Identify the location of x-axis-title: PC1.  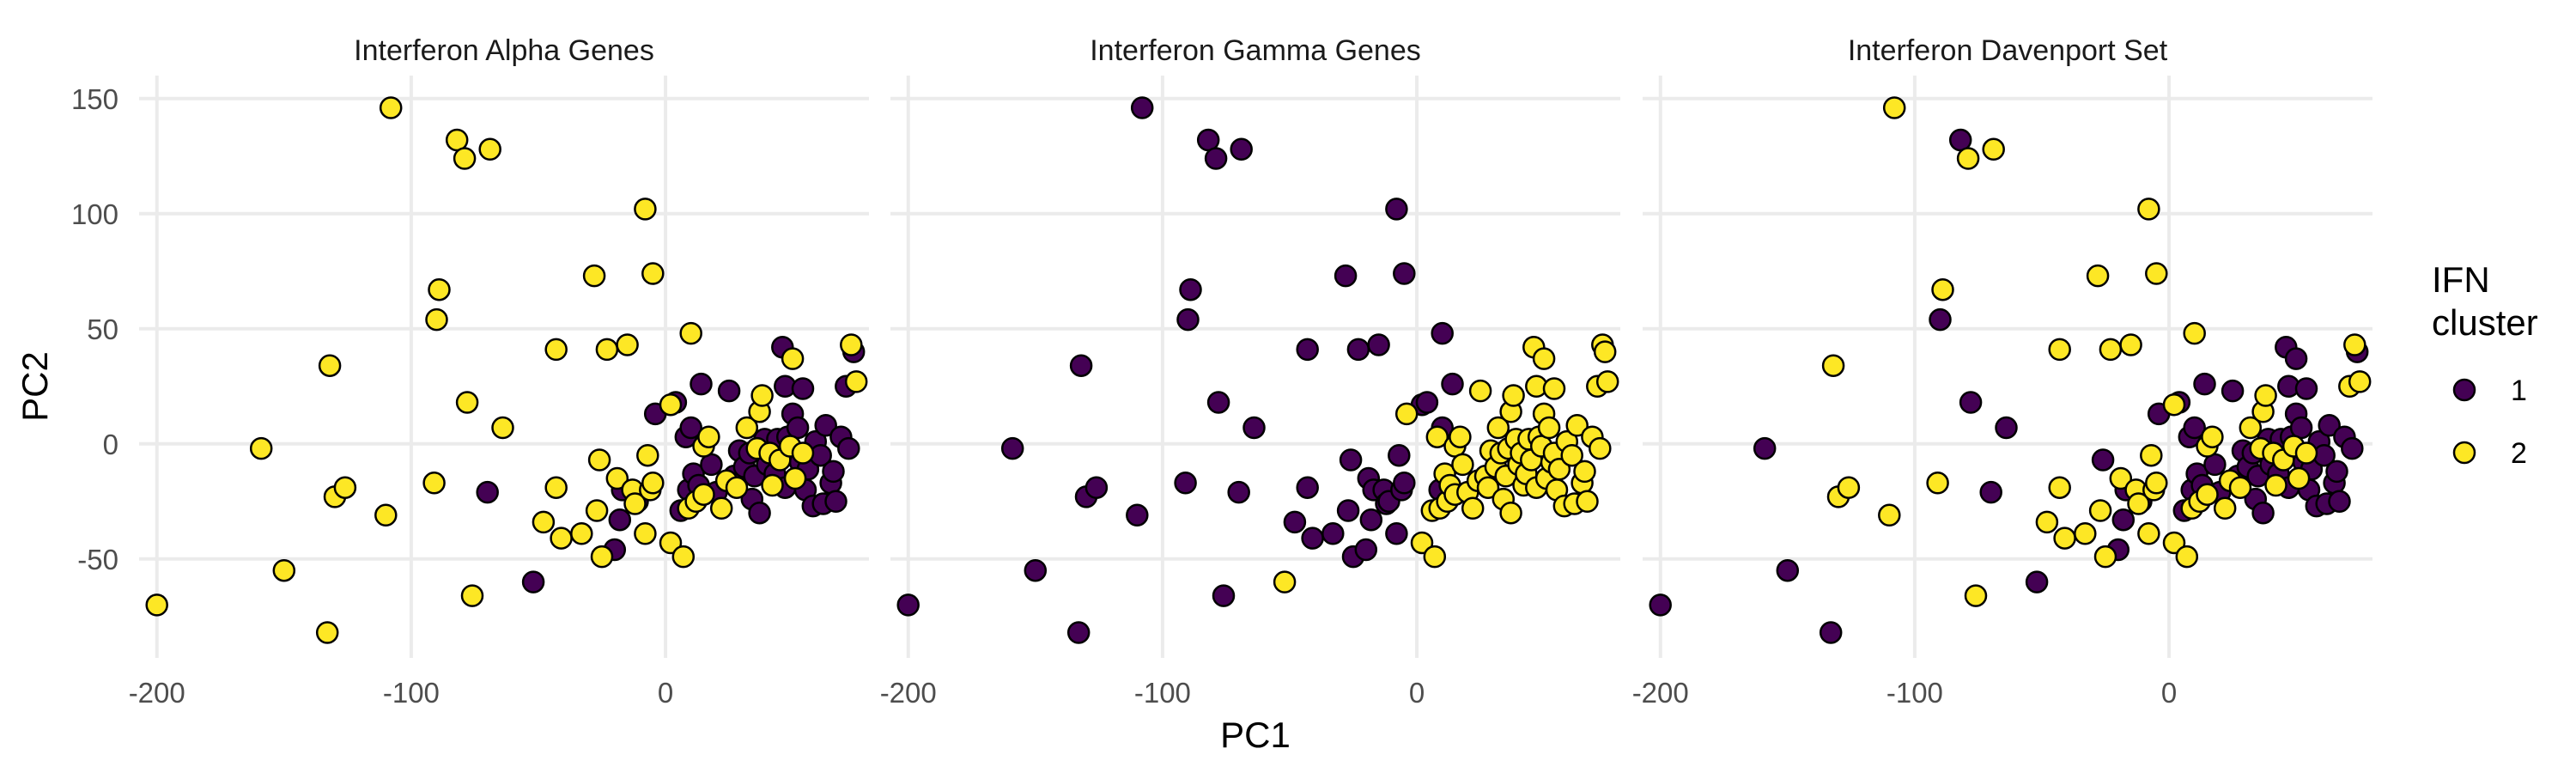
(1255, 735).